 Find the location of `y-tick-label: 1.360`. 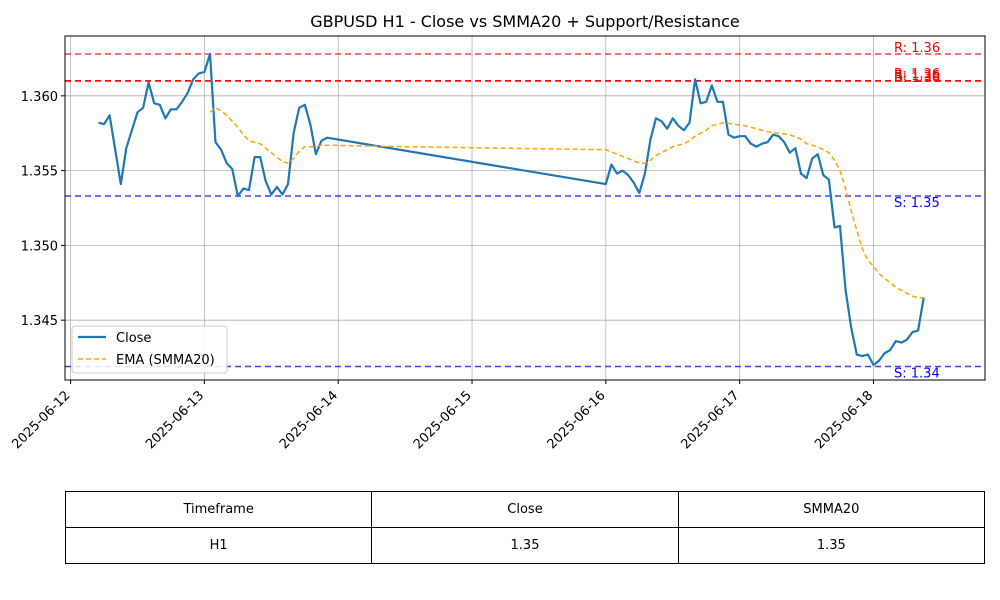

y-tick-label: 1.360 is located at coordinates (39, 97).